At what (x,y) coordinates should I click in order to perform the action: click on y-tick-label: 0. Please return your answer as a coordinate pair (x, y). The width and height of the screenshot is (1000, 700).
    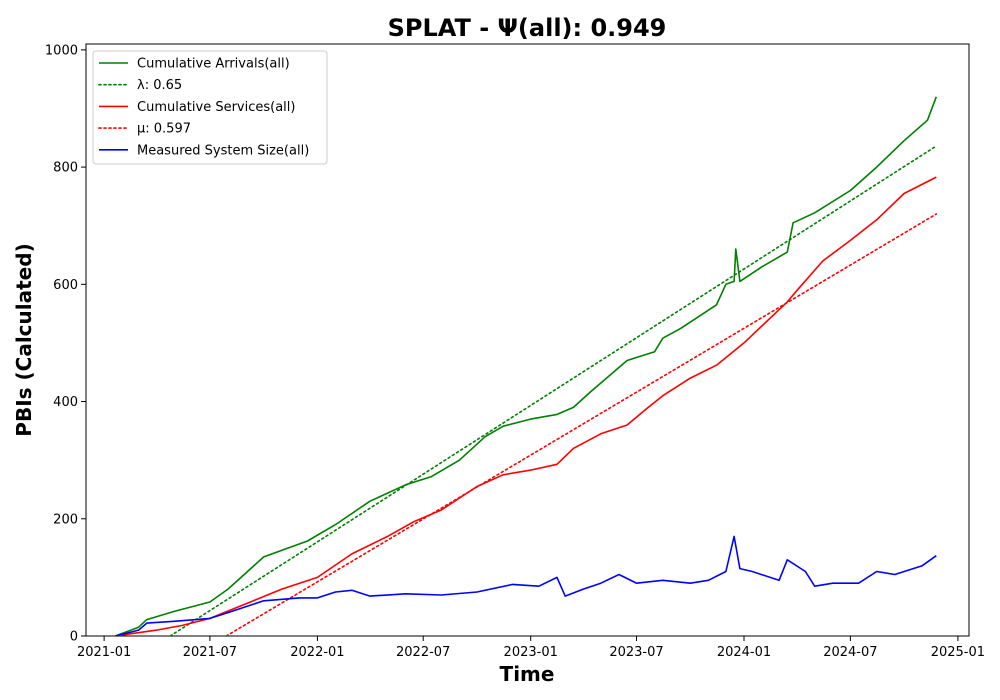
    Looking at the image, I should click on (74, 637).